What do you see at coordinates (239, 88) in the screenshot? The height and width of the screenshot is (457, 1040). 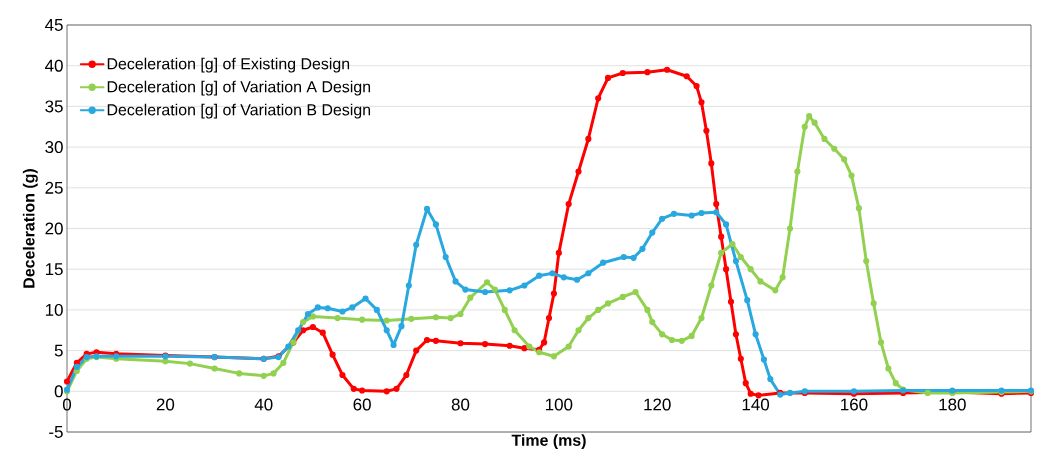 I see `legend-label: Deceleration [g] of Variation A Design` at bounding box center [239, 88].